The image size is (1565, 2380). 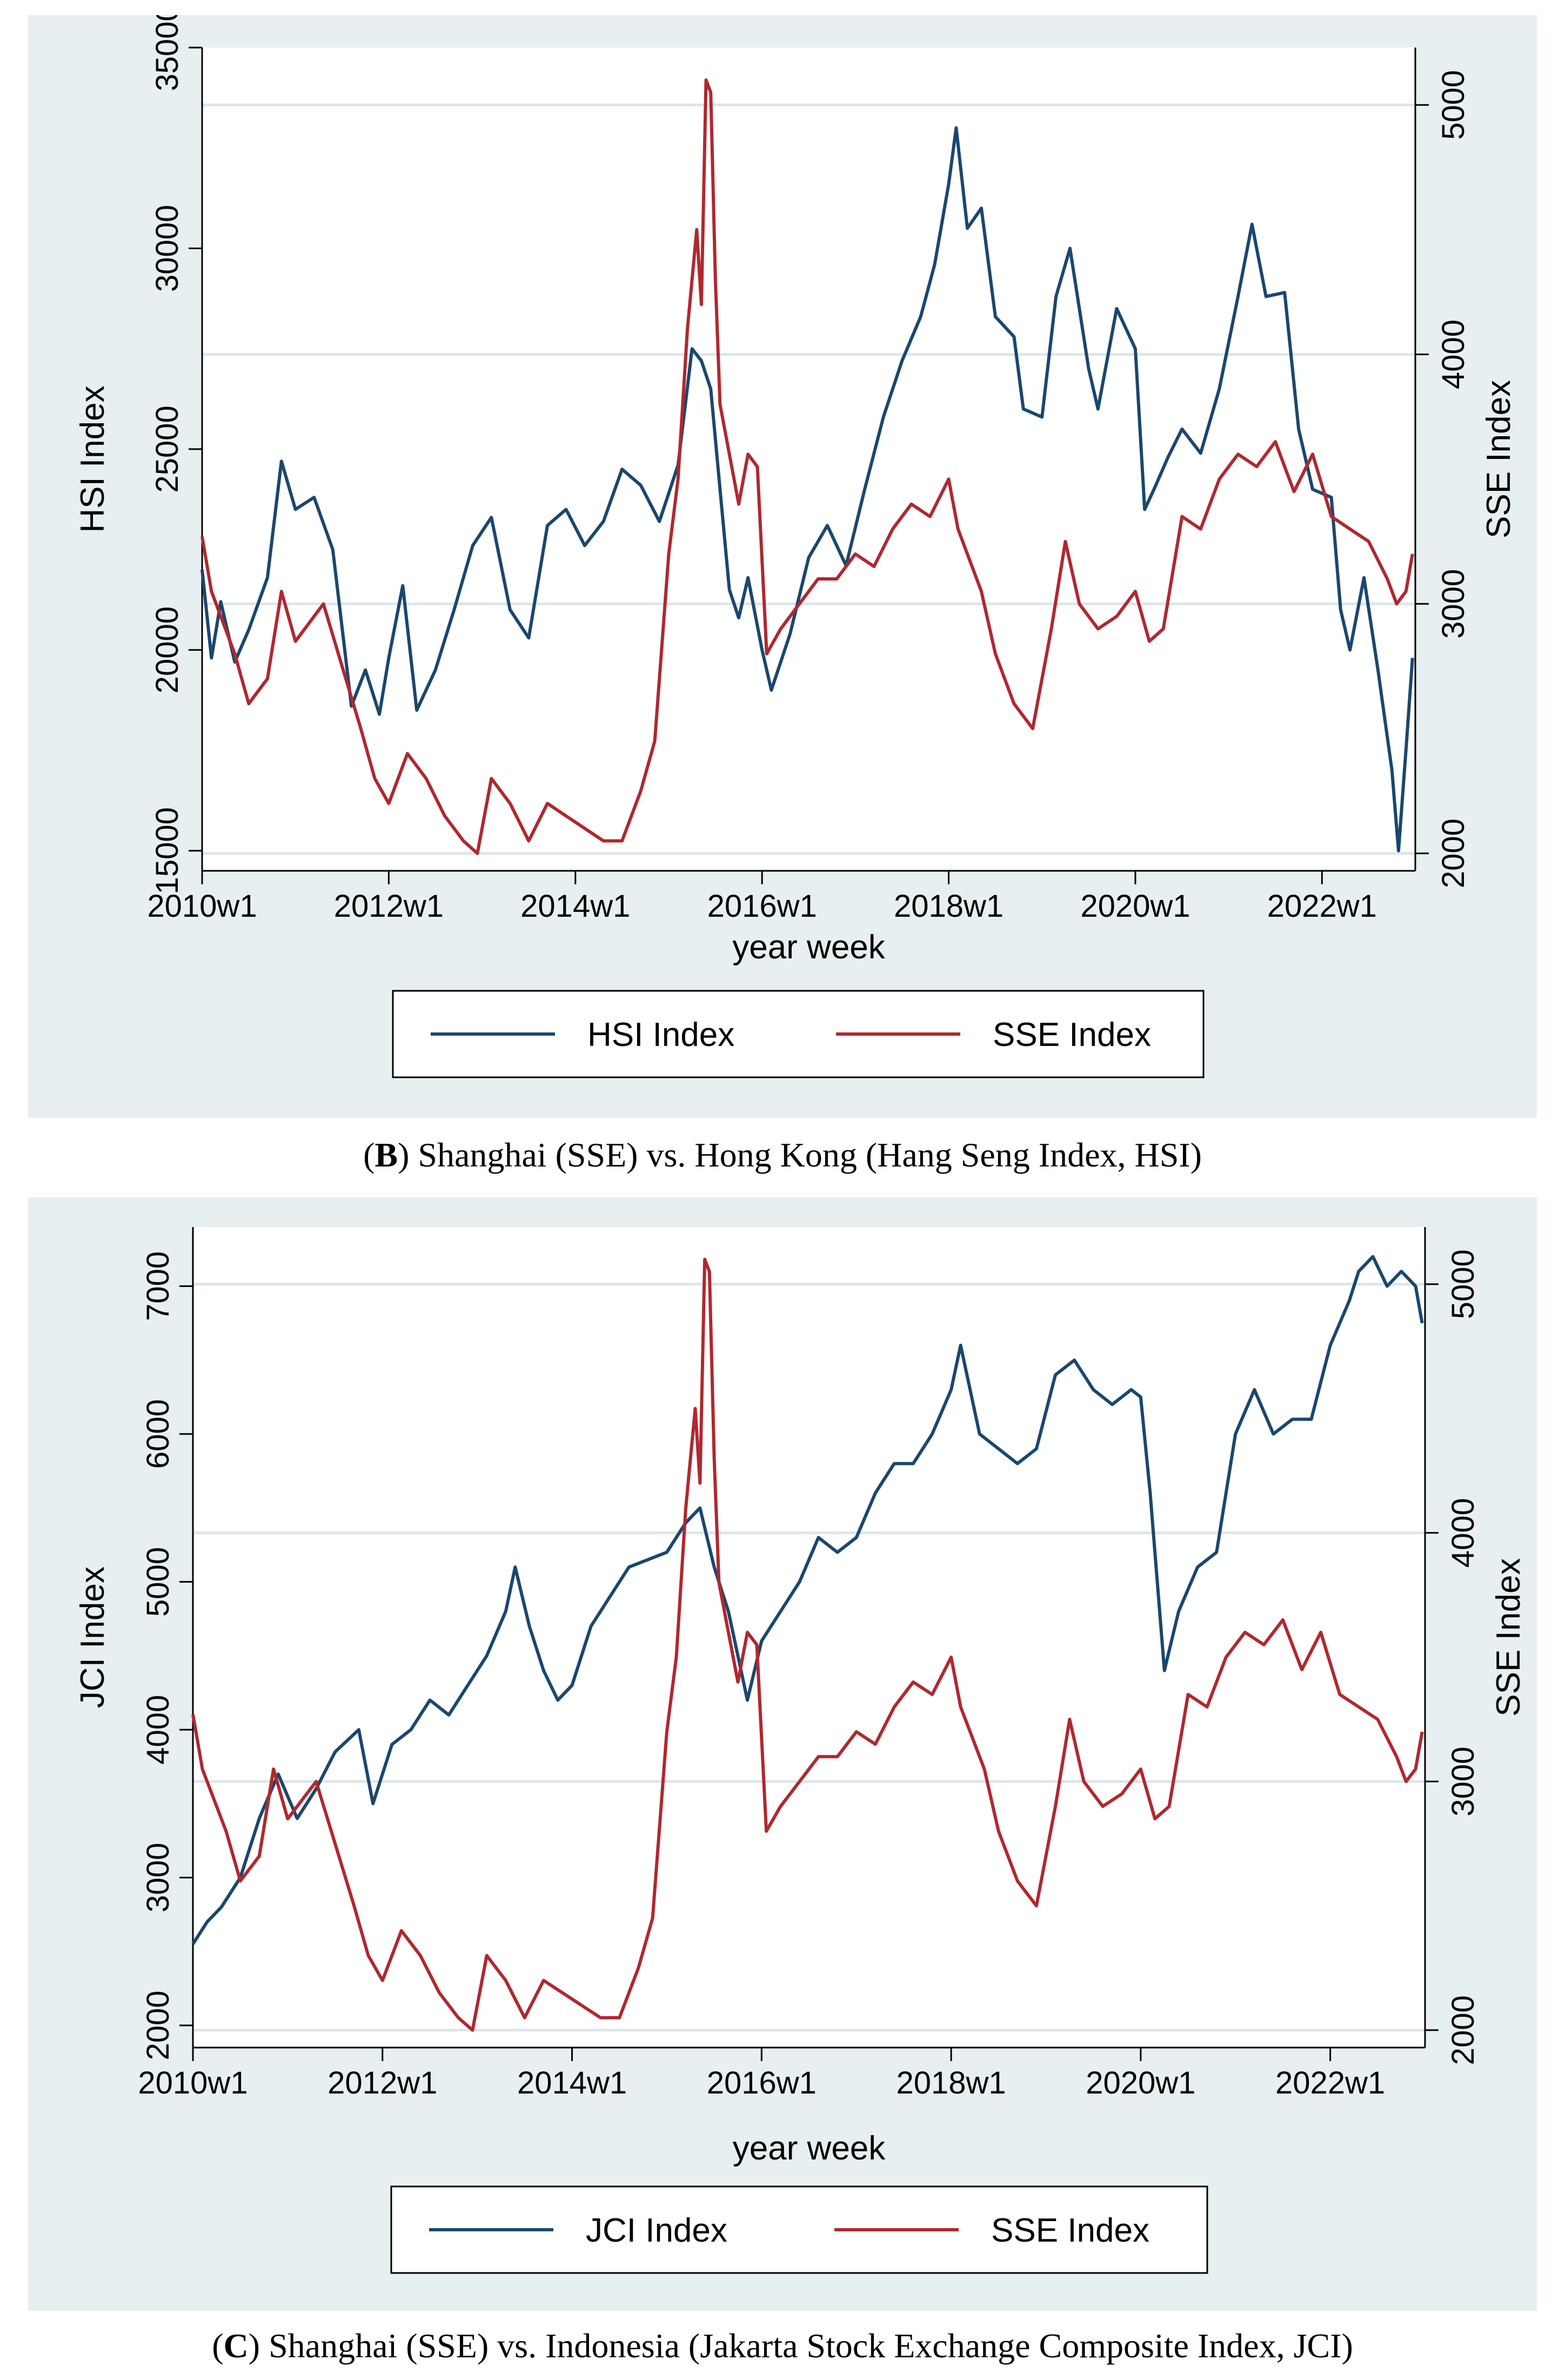 What do you see at coordinates (656, 2230) in the screenshot?
I see `legend-label: JCI Index` at bounding box center [656, 2230].